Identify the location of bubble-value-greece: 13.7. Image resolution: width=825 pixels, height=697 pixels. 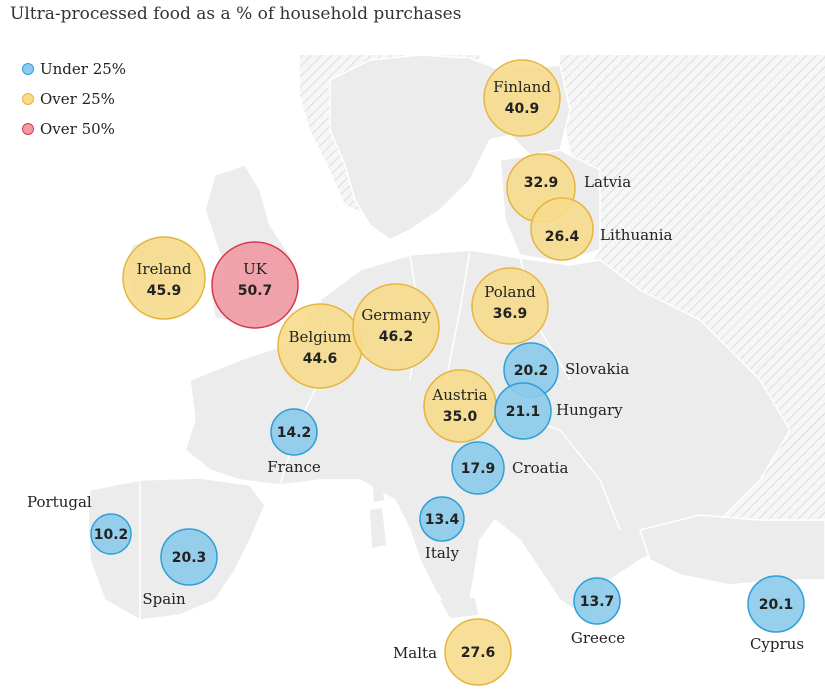
(597, 602).